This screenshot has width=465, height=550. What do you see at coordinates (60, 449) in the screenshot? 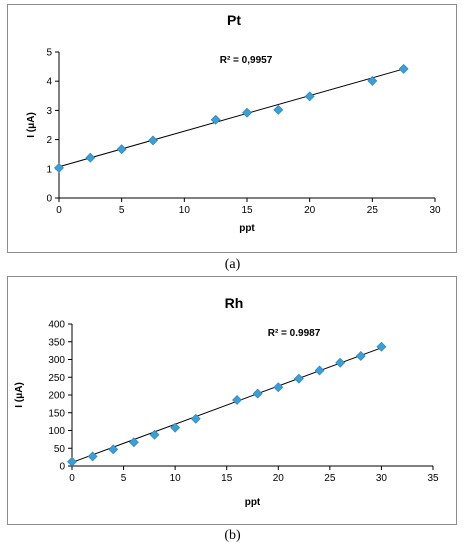
I see `y-tick-label: 50` at bounding box center [60, 449].